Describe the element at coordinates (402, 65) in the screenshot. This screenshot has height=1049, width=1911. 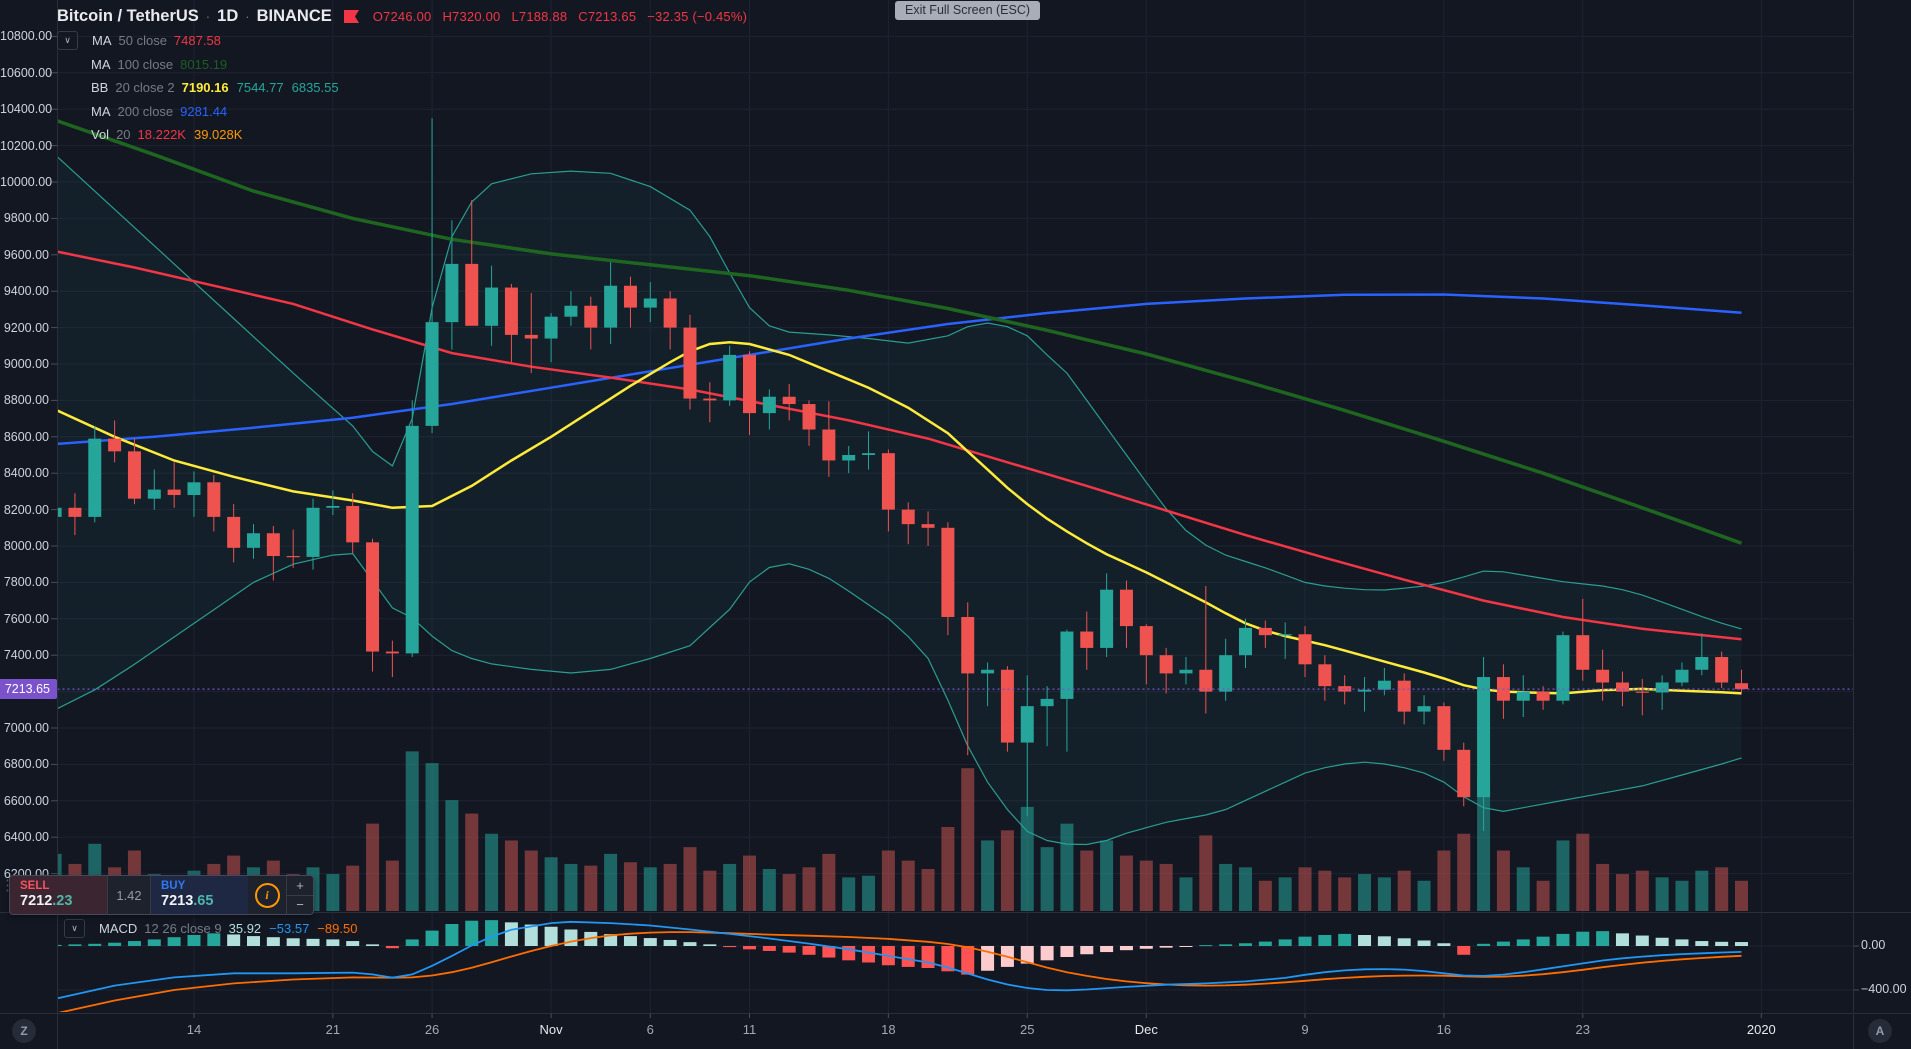
I see `indicator-row-ma: MA 100 close 8015.19` at that location.